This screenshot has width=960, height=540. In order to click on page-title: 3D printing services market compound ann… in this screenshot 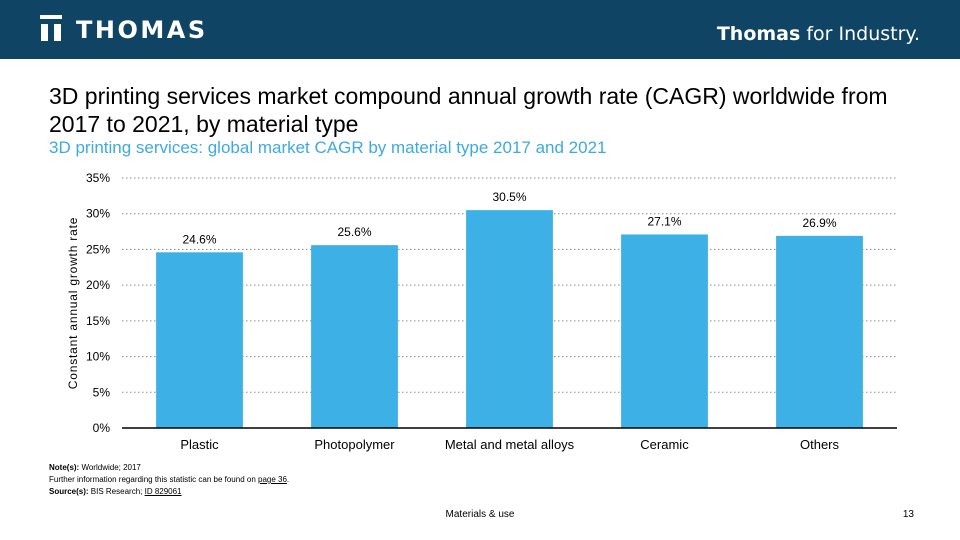, I will do `click(468, 110)`.